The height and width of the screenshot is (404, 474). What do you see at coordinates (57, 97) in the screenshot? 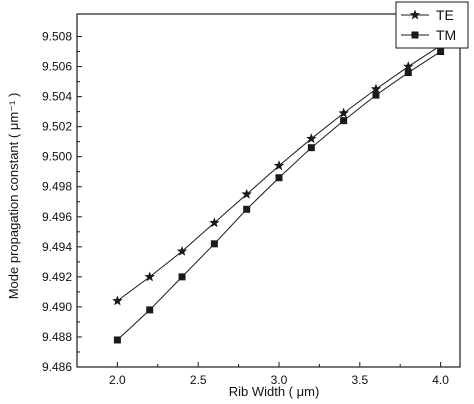
I see `y-tick-label: 9.504` at bounding box center [57, 97].